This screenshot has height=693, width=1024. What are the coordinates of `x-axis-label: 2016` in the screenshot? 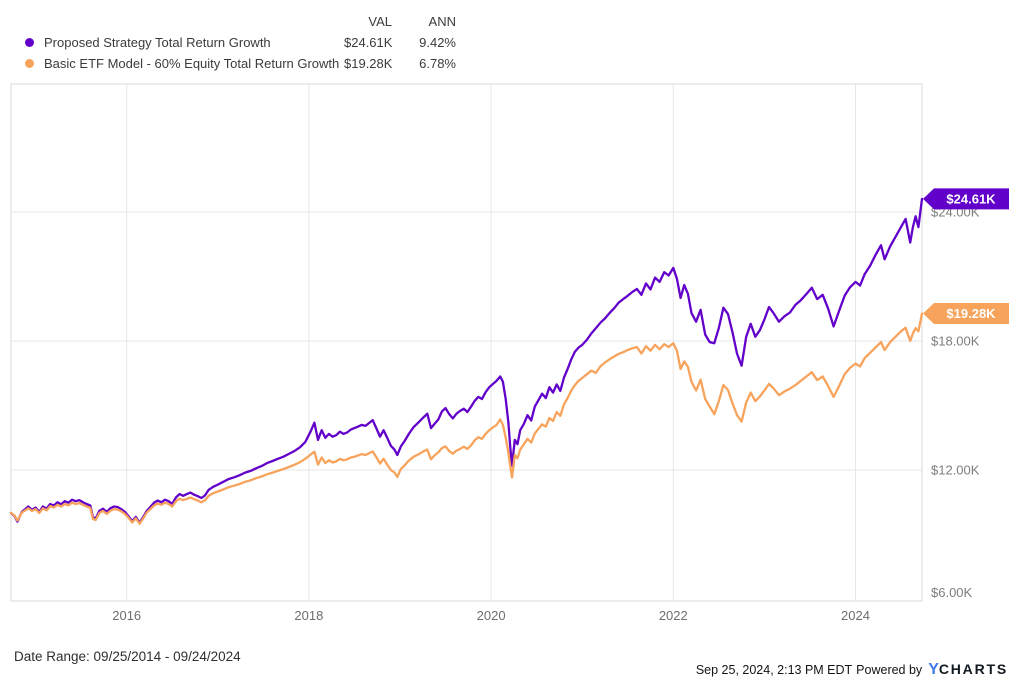 It's located at (126, 615).